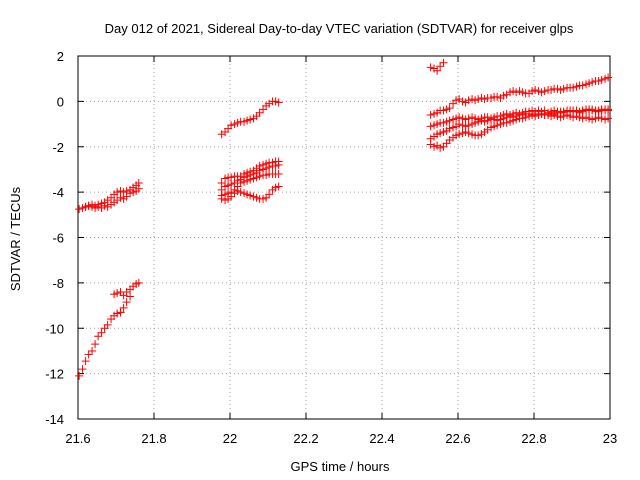 This screenshot has height=480, width=640. Describe the element at coordinates (610, 438) in the screenshot. I see `x-tick-label: 23` at that location.